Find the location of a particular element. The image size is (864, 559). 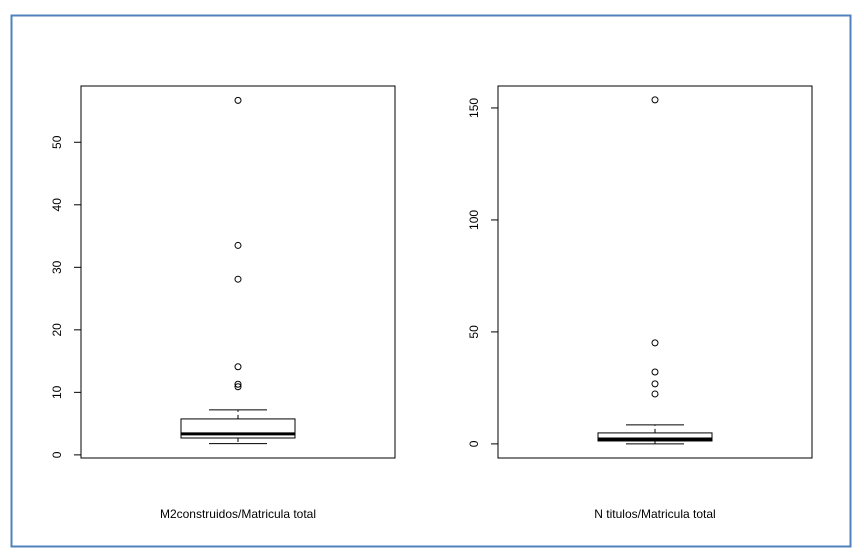

x-axis-label: M2construidos/Matricula total is located at coordinates (238, 514).